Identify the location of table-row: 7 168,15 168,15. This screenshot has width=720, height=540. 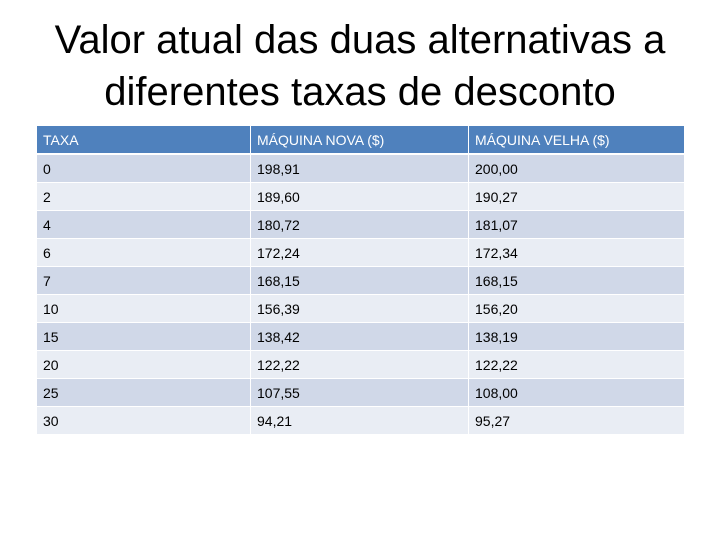
(360, 280).